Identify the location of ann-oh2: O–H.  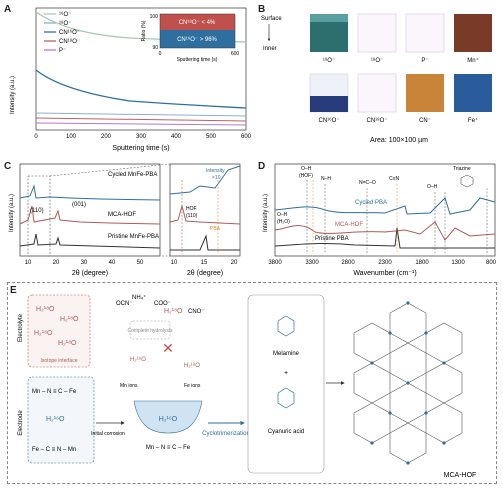
(432, 187).